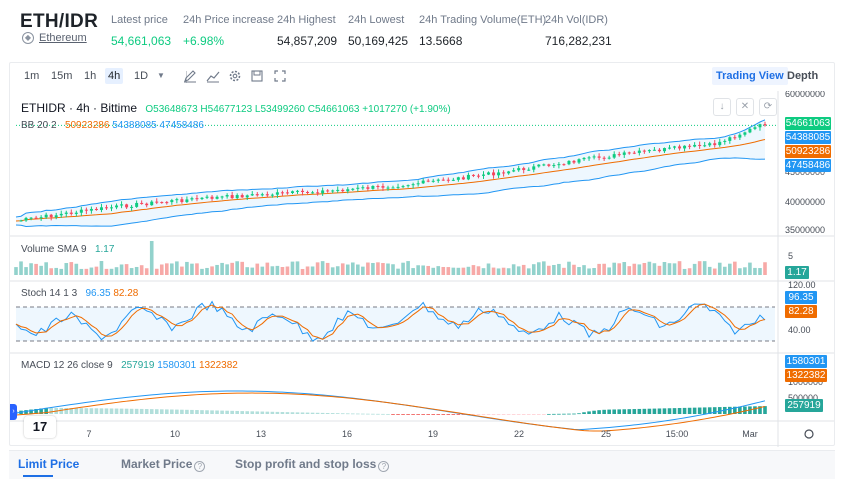 This screenshot has height=479, width=846. What do you see at coordinates (483, 20) in the screenshot?
I see `stat-label: 24h Trading Volume(ETH)` at bounding box center [483, 20].